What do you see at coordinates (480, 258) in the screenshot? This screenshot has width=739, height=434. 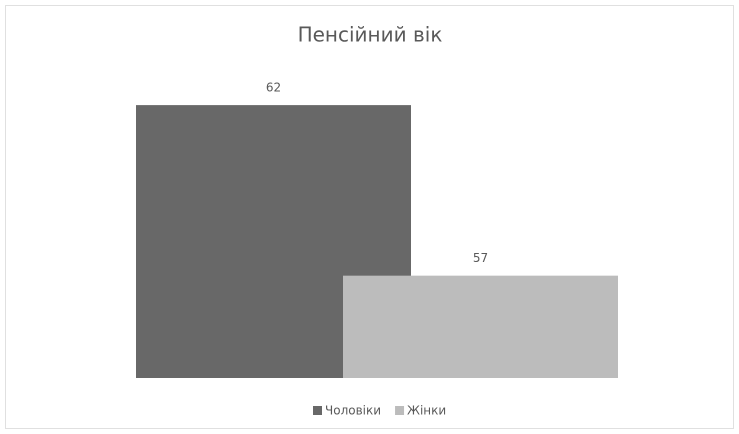 I see `data-label: 57` at bounding box center [480, 258].